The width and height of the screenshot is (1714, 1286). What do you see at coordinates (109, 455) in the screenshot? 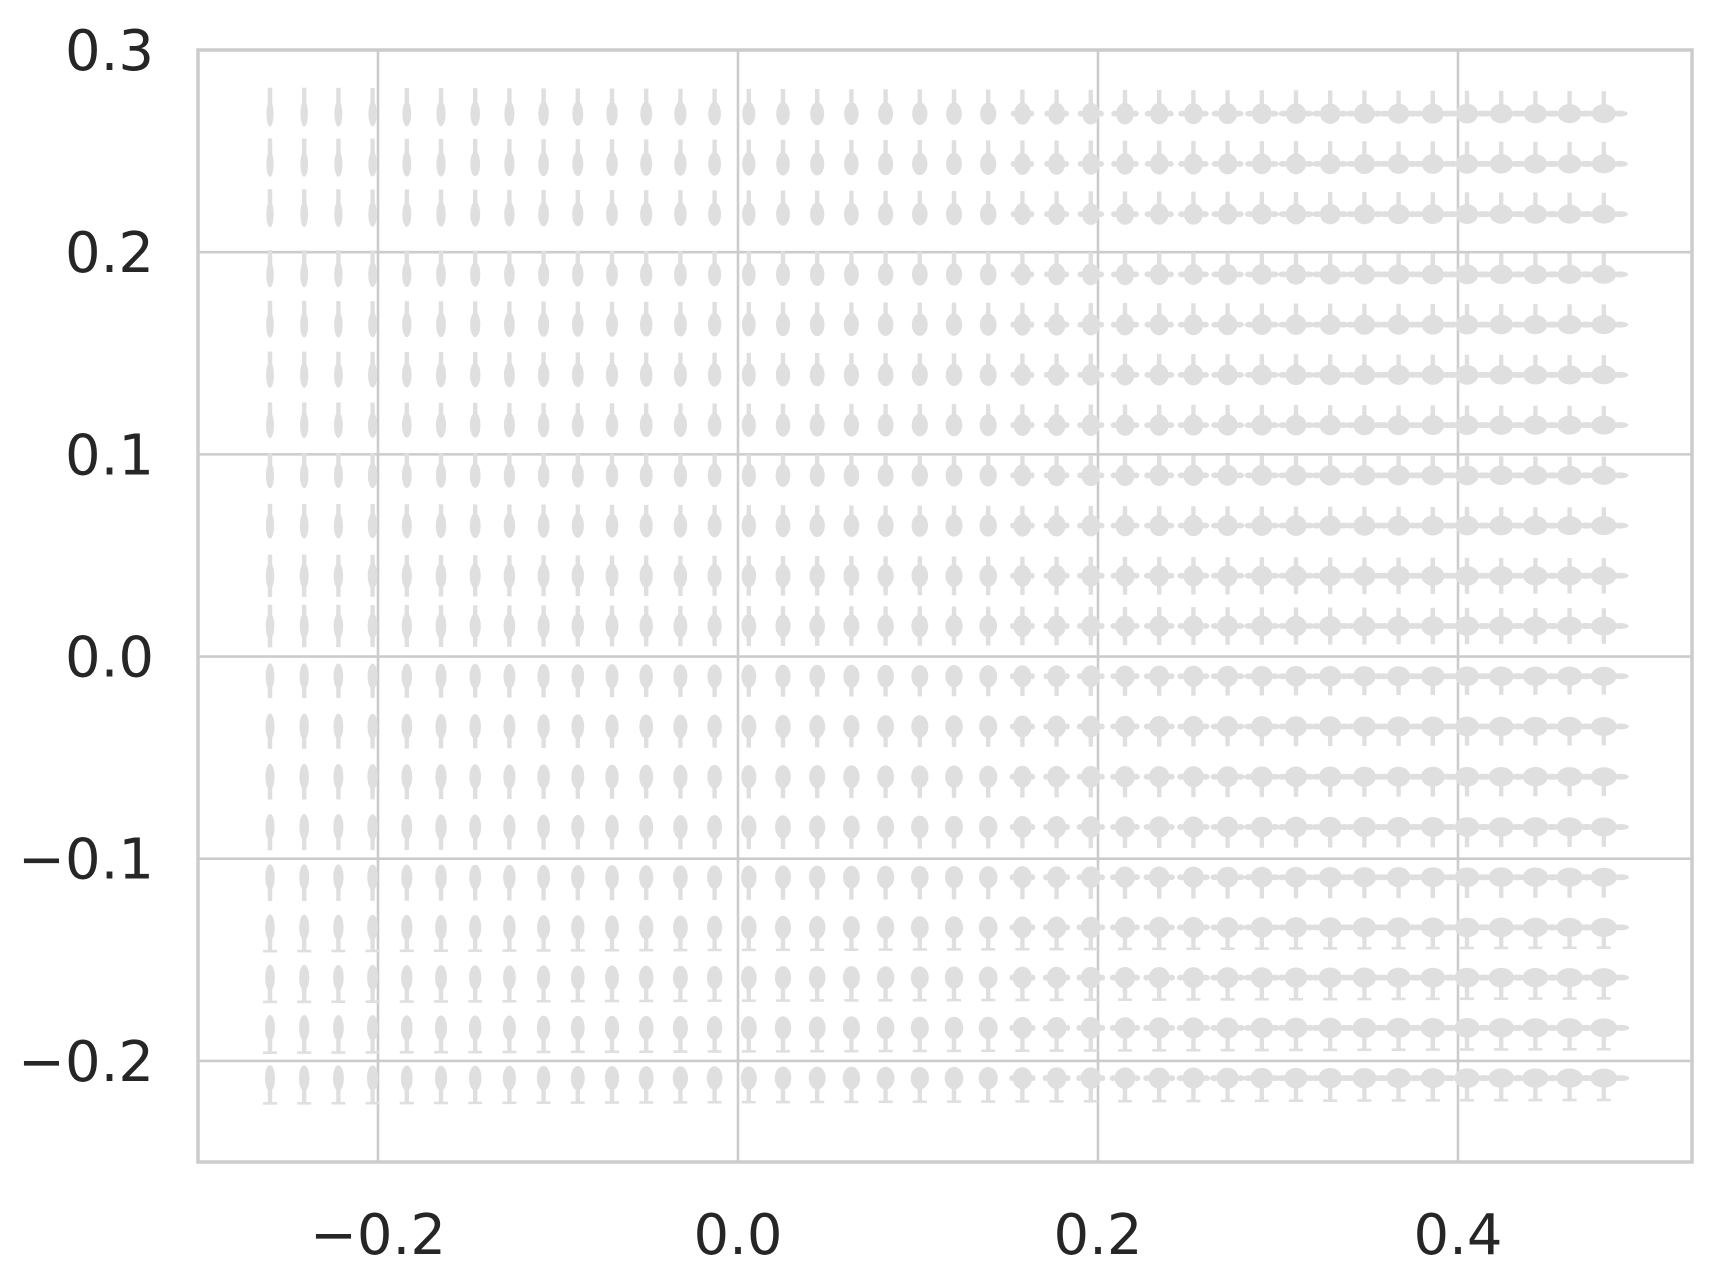
I see `y-tick-label: 0.1` at bounding box center [109, 455].